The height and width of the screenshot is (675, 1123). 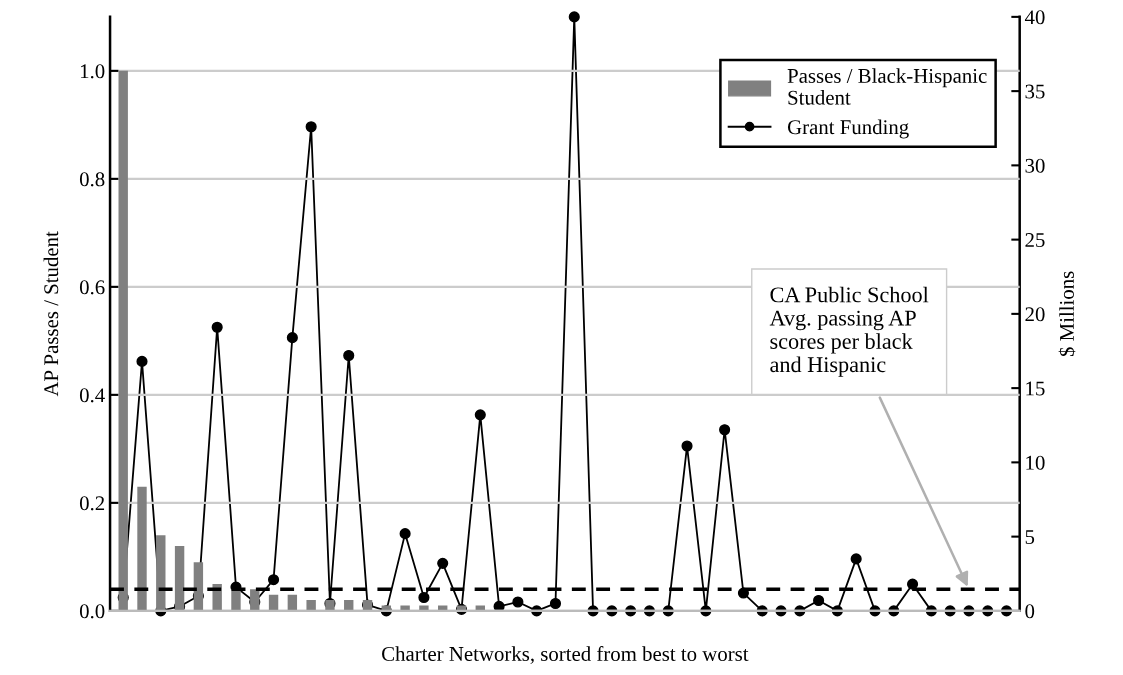 I want to click on y-tick-label: 0.2, so click(x=92, y=503).